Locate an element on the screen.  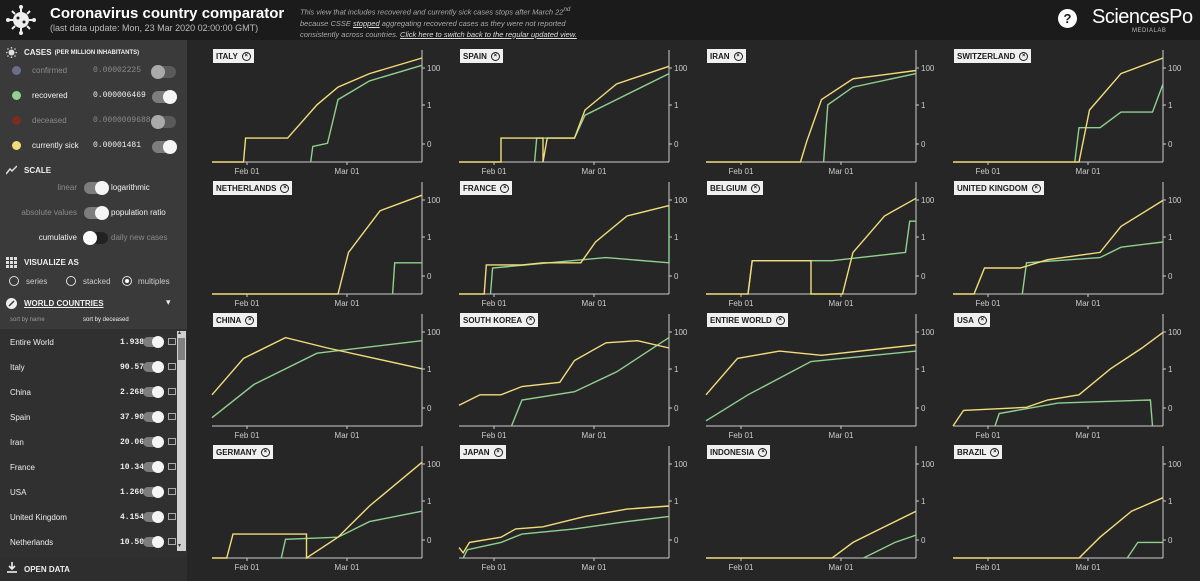
stopped-link: stopped is located at coordinates (366, 23).